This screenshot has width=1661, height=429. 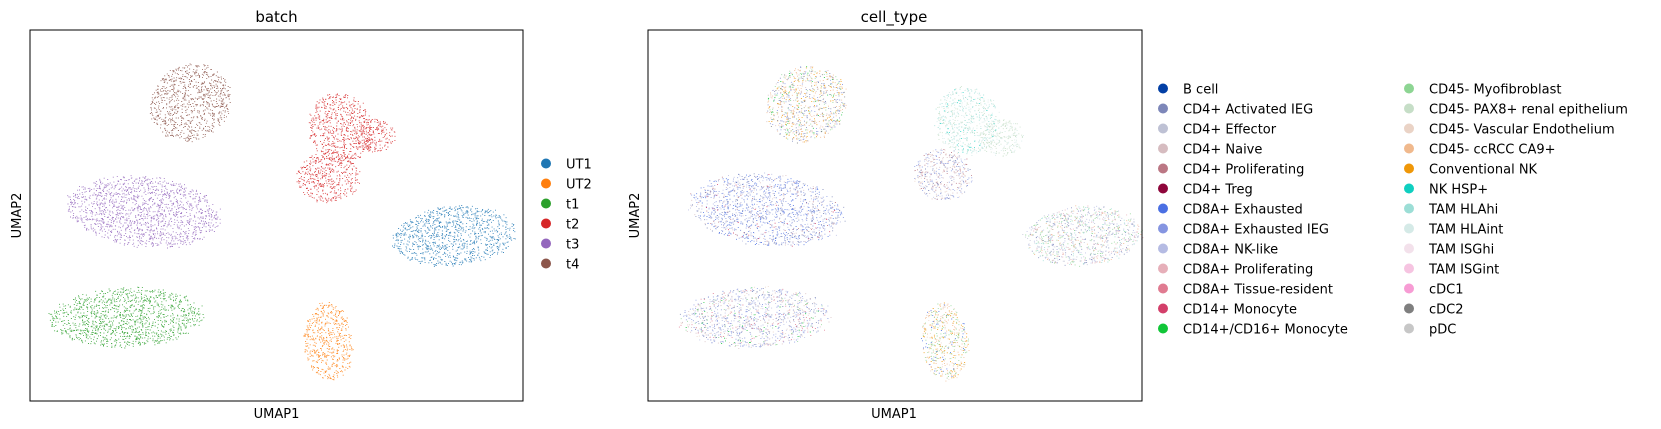 What do you see at coordinates (1463, 270) in the screenshot?
I see `legend-label: TAM ISGint` at bounding box center [1463, 270].